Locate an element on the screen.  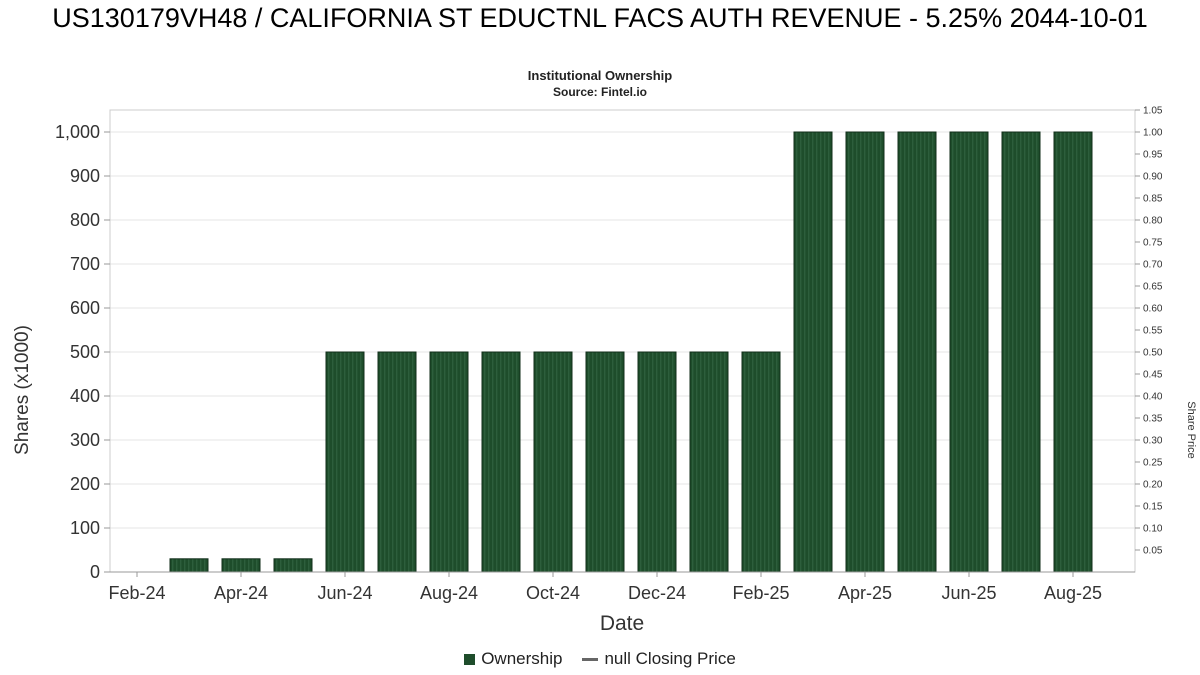
svg-text: Oct-24 is located at coordinates (553, 593).